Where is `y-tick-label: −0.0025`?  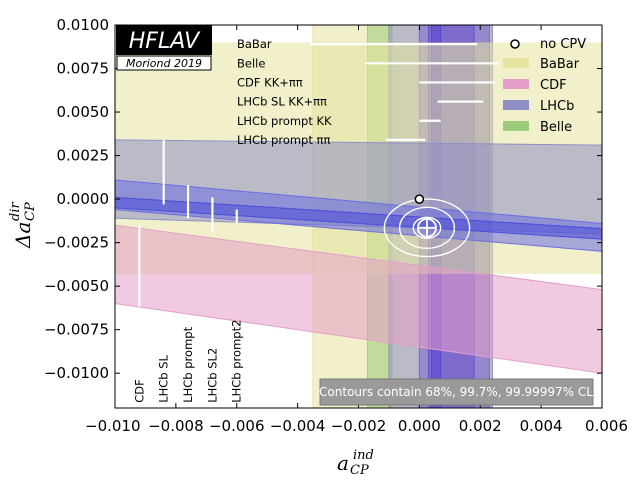
y-tick-label: −0.0025 is located at coordinates (76, 243).